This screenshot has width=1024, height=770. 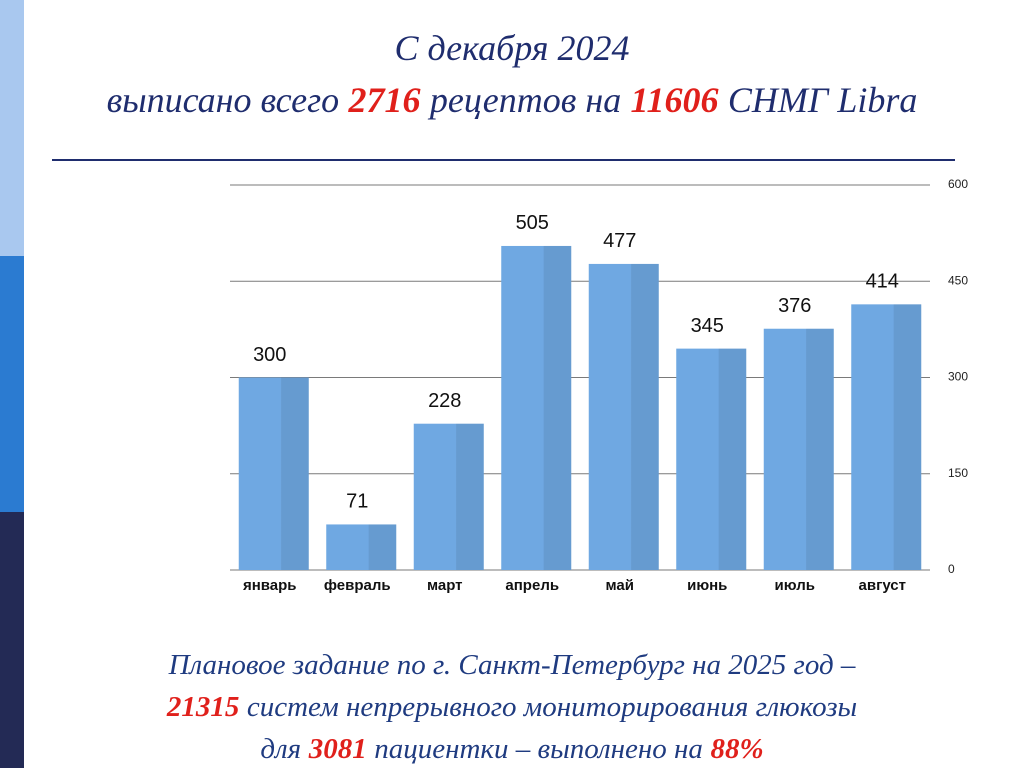 What do you see at coordinates (525, 100) in the screenshot?
I see `text: рецептов на` at bounding box center [525, 100].